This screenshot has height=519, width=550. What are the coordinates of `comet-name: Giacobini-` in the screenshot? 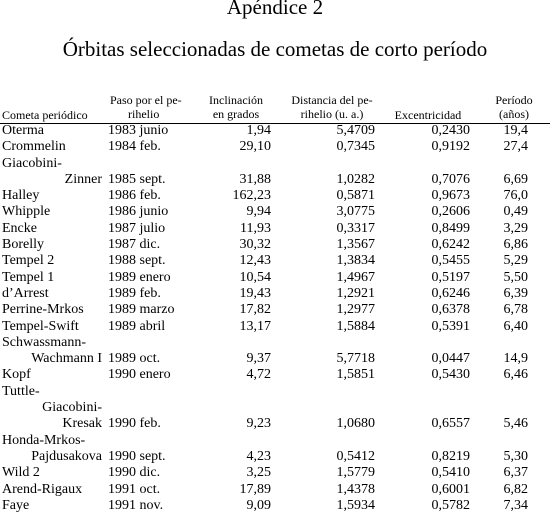 It's located at (32, 163).